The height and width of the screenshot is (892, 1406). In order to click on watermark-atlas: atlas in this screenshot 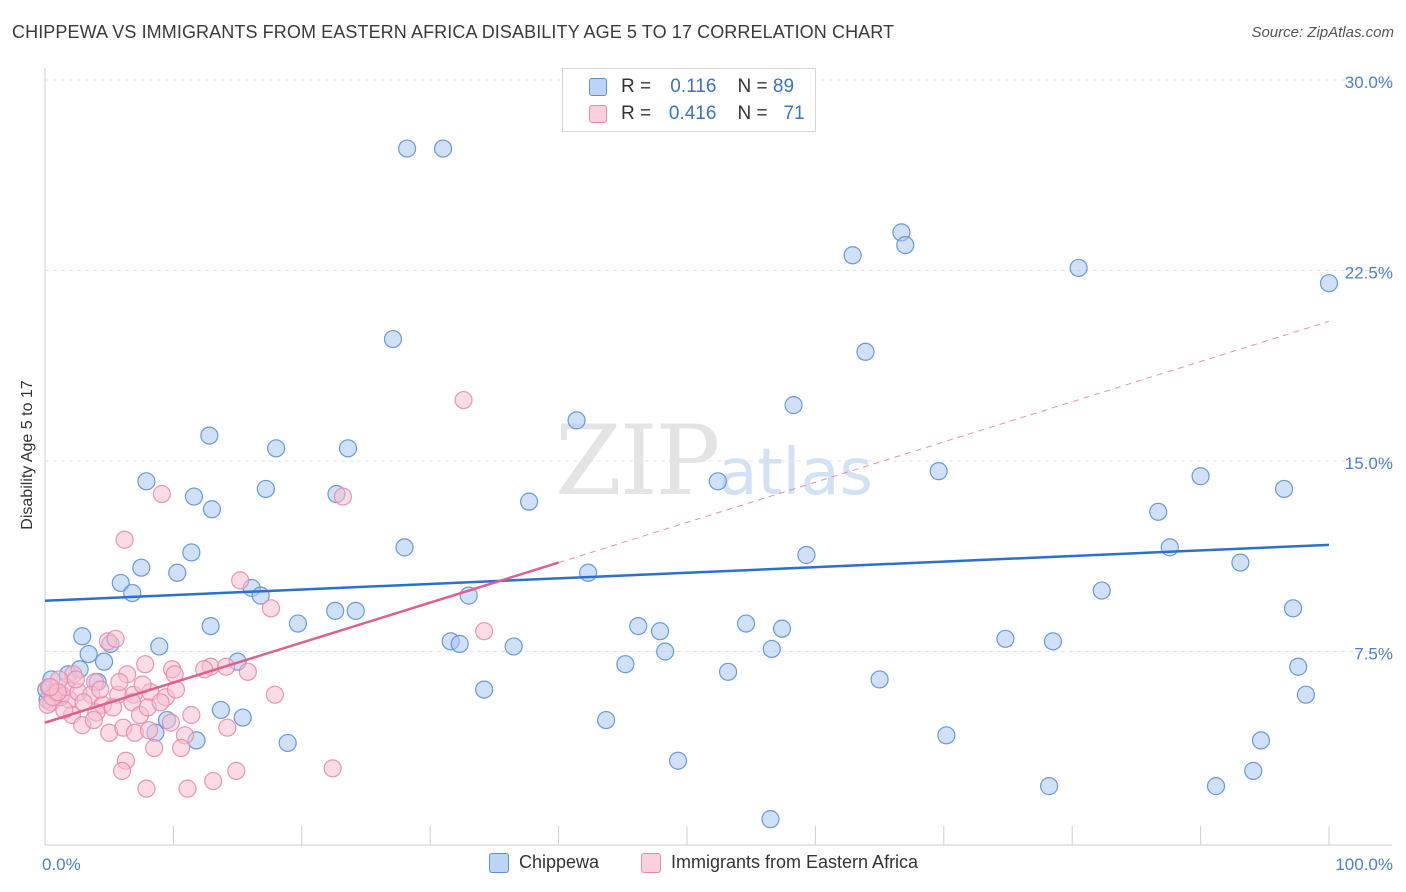, I will do `click(795, 473)`.